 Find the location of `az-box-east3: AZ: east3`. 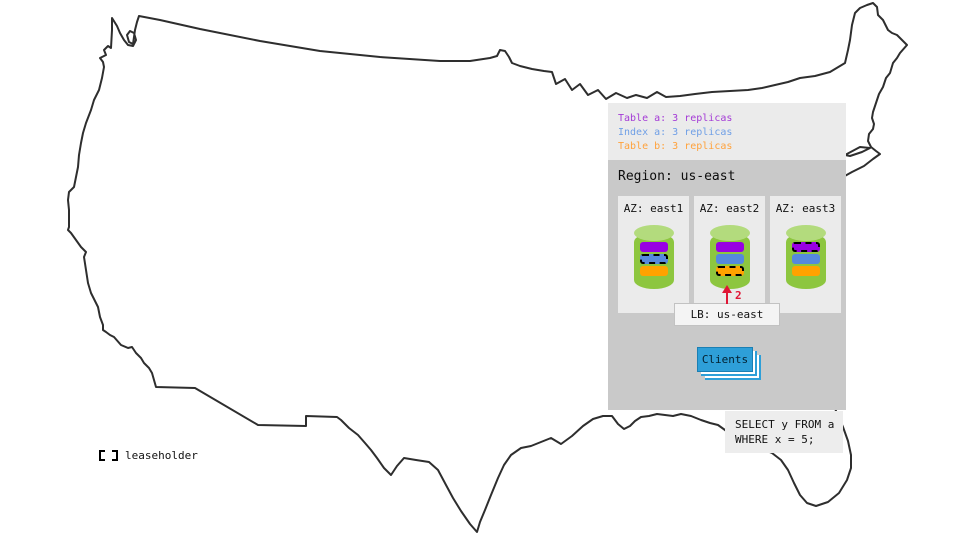

az-box-east3: AZ: east3 is located at coordinates (805, 254).